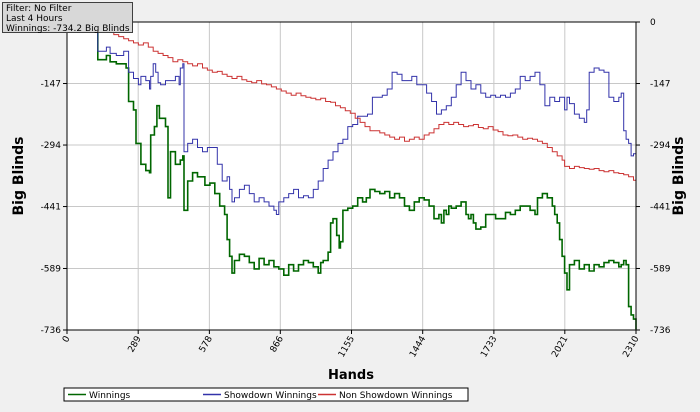  I want to click on legend-box, so click(266, 394).